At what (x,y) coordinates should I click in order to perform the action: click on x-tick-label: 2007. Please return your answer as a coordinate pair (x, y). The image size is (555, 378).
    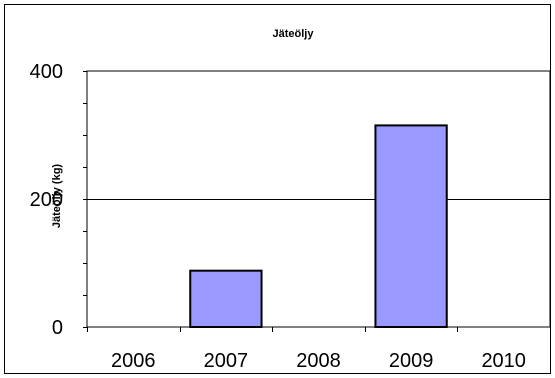
    Looking at the image, I should click on (226, 361).